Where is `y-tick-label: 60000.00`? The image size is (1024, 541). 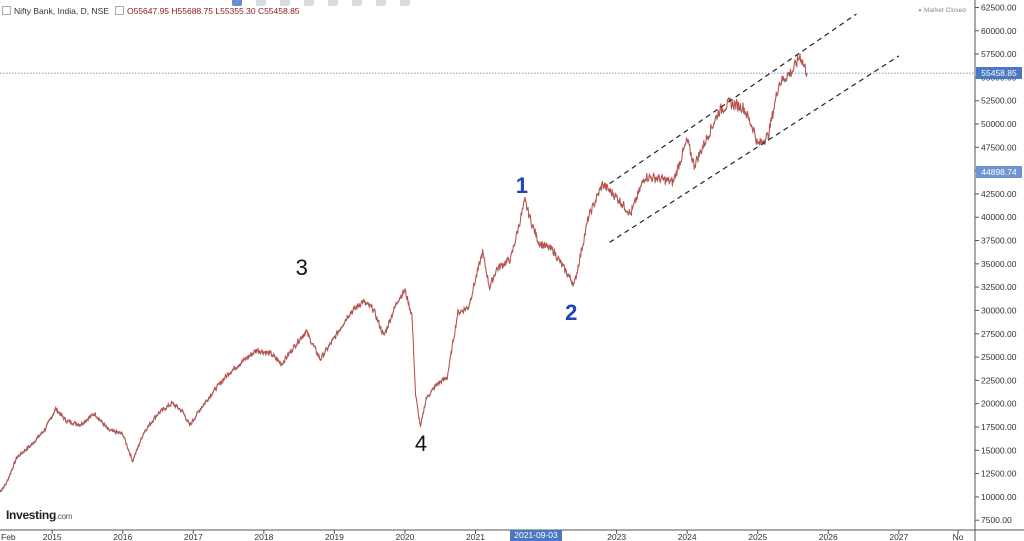 y-tick-label: 60000.00 is located at coordinates (999, 31).